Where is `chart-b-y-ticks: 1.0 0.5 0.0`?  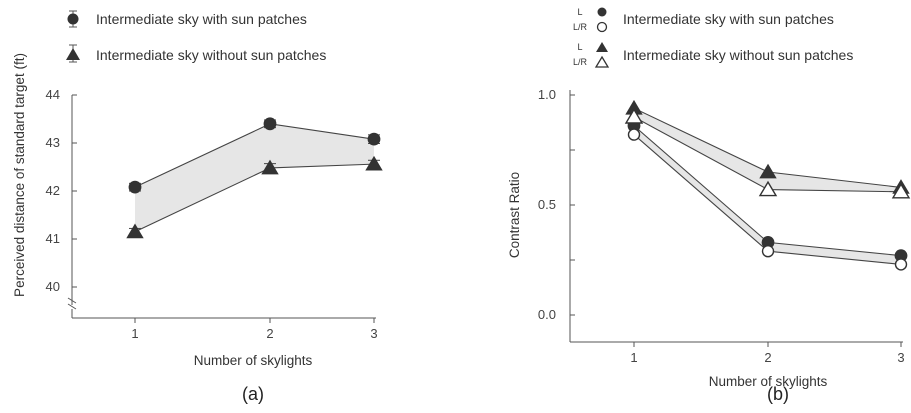 chart-b-y-ticks: 1.0 0.5 0.0 is located at coordinates (556, 204).